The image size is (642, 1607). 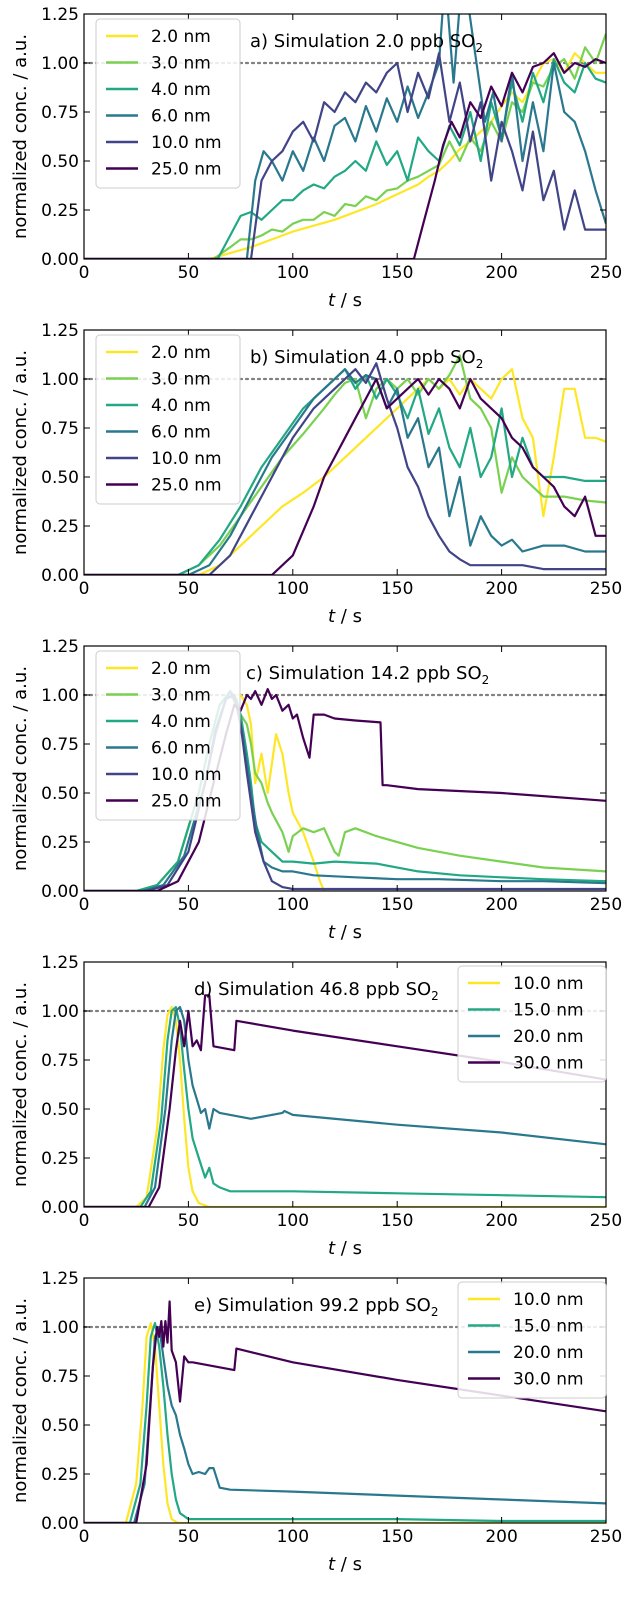 I want to click on legend-label: 20.0 nm, so click(x=548, y=1037).